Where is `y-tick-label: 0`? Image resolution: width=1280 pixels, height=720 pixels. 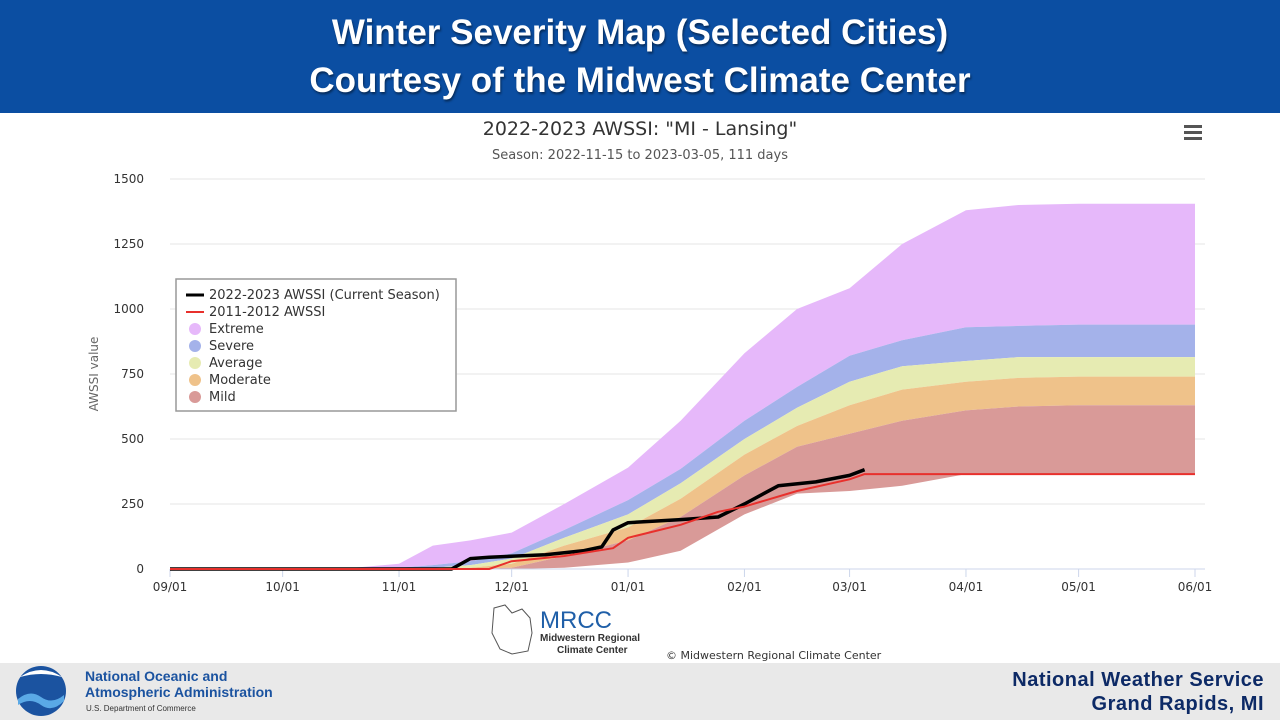 y-tick-label: 0 is located at coordinates (140, 569).